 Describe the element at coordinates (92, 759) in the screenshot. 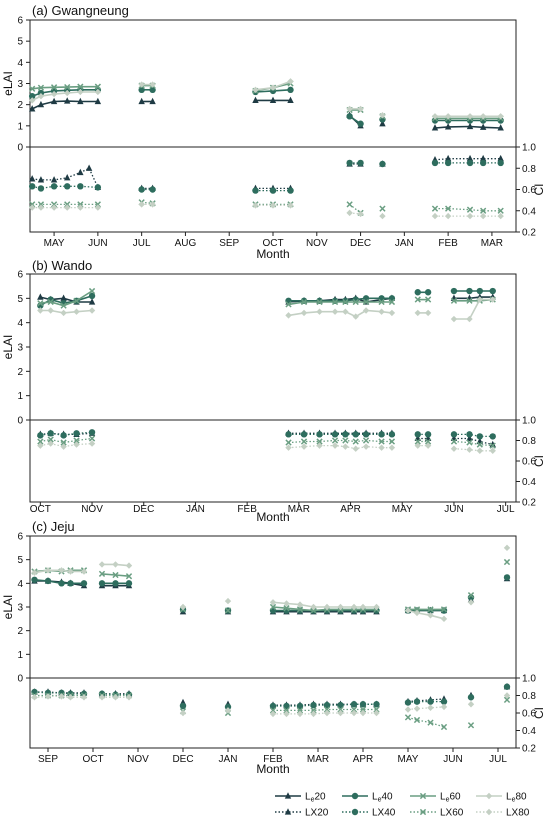

I see `x-tick-label: OCT` at that location.